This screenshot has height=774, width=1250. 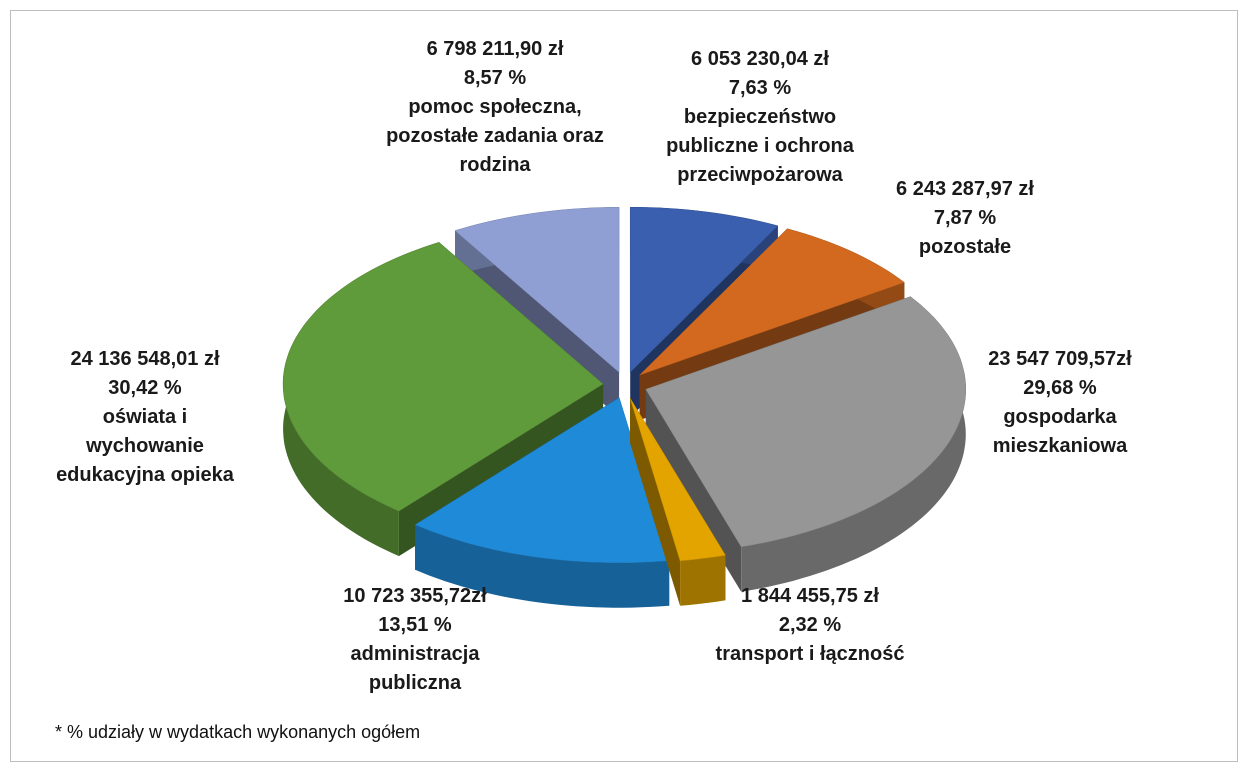 What do you see at coordinates (1060, 359) in the screenshot?
I see `amount-label: 23 547 709,57zł` at bounding box center [1060, 359].